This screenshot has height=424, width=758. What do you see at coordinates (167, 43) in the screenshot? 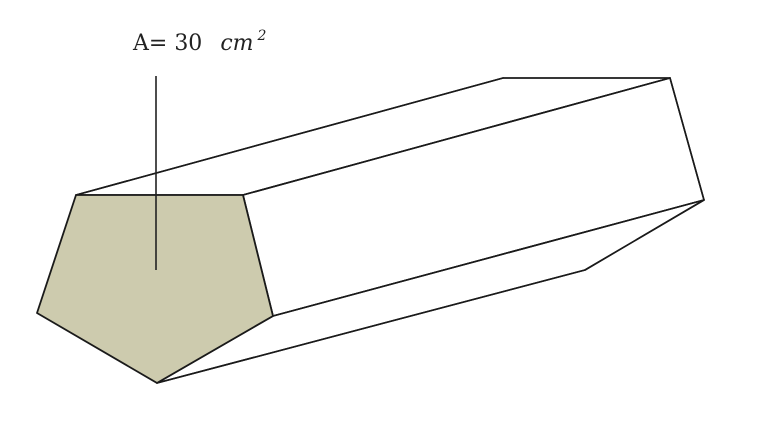
I see `area-label-value: A= 30` at bounding box center [167, 43].